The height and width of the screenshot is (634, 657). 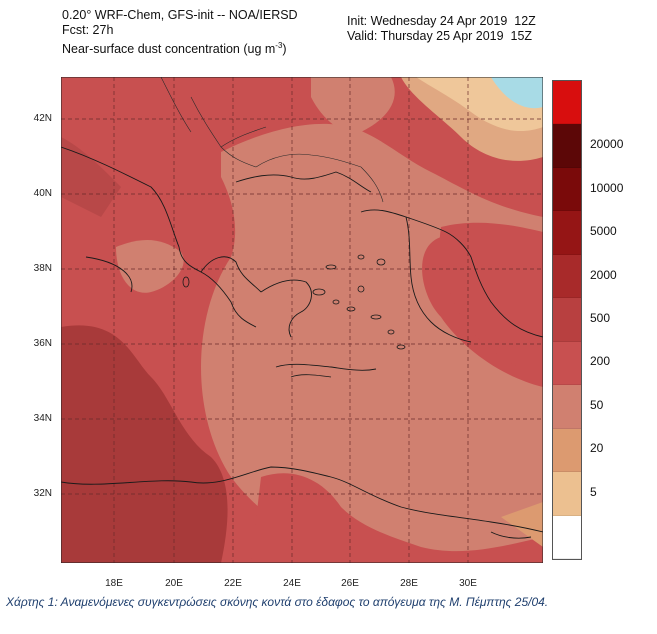 I want to click on field-dark-west, so click(x=144, y=444).